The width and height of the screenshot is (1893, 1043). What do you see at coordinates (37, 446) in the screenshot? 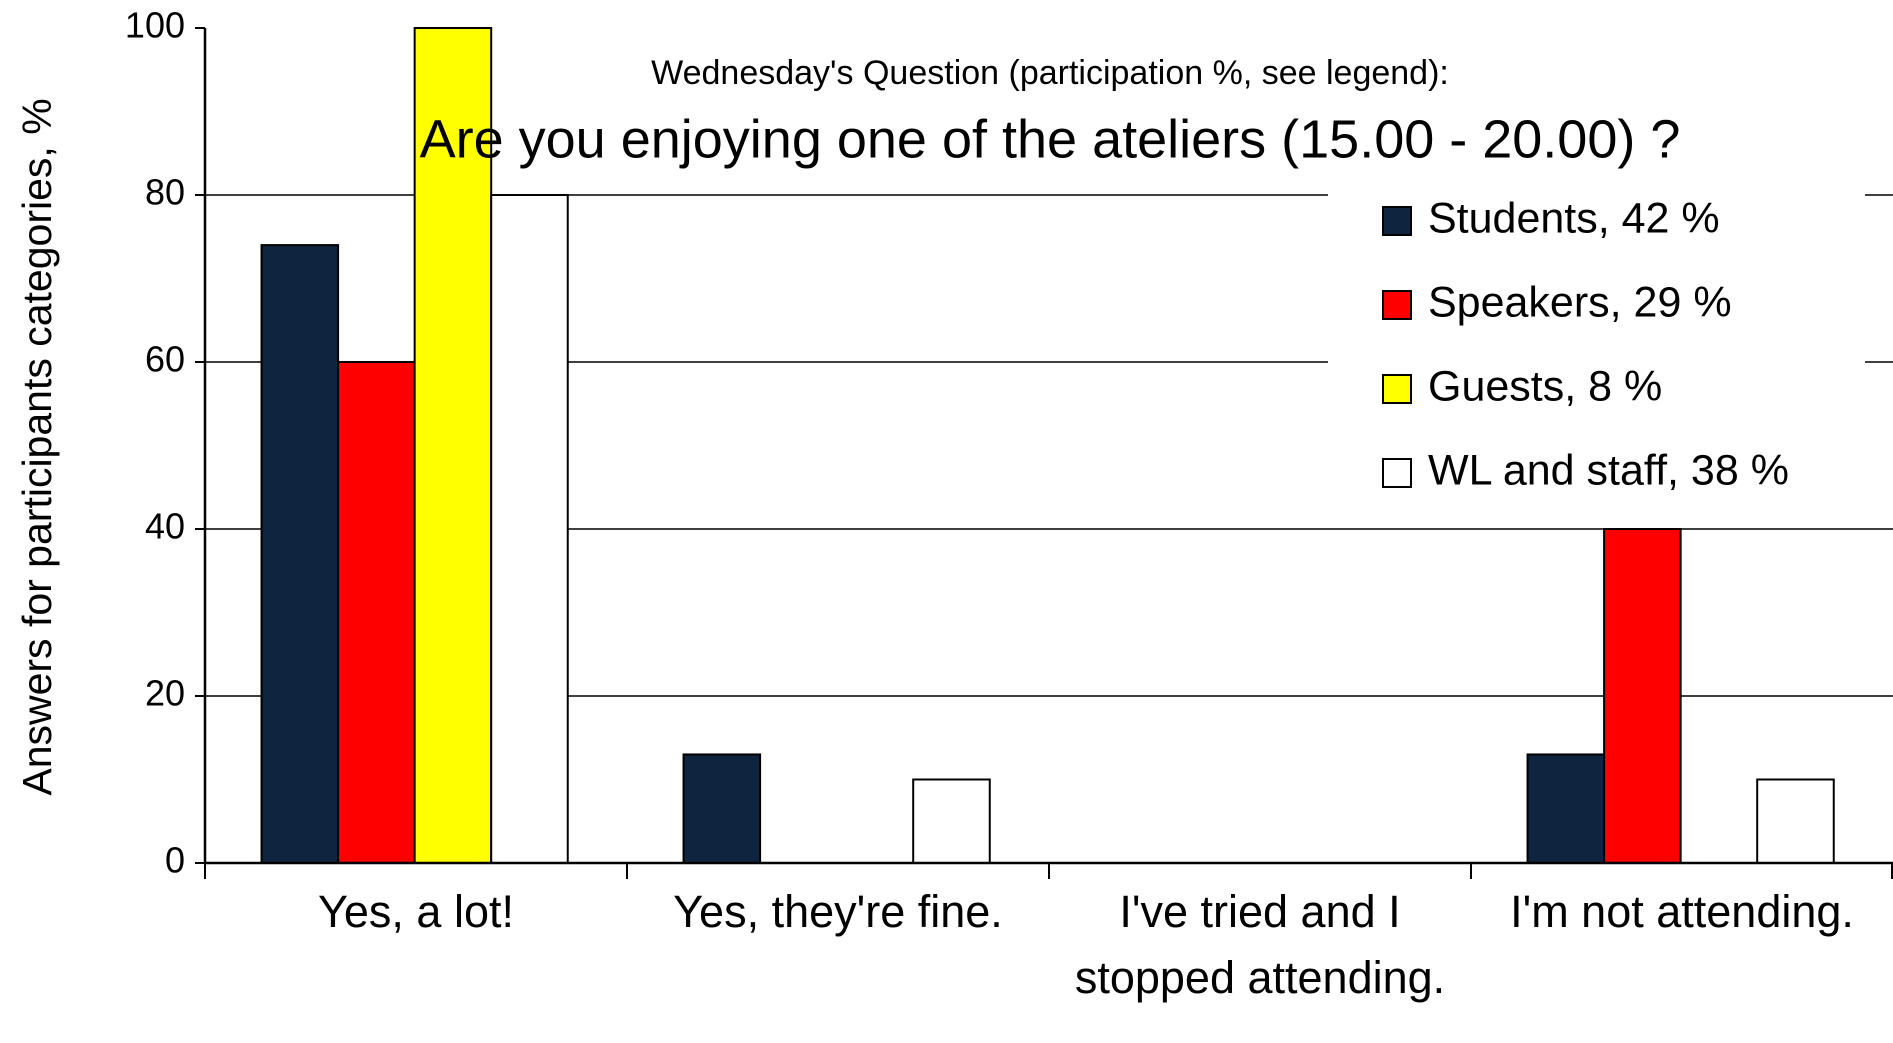
I see `y-axis-label: Answers for participants categories, %` at bounding box center [37, 446].